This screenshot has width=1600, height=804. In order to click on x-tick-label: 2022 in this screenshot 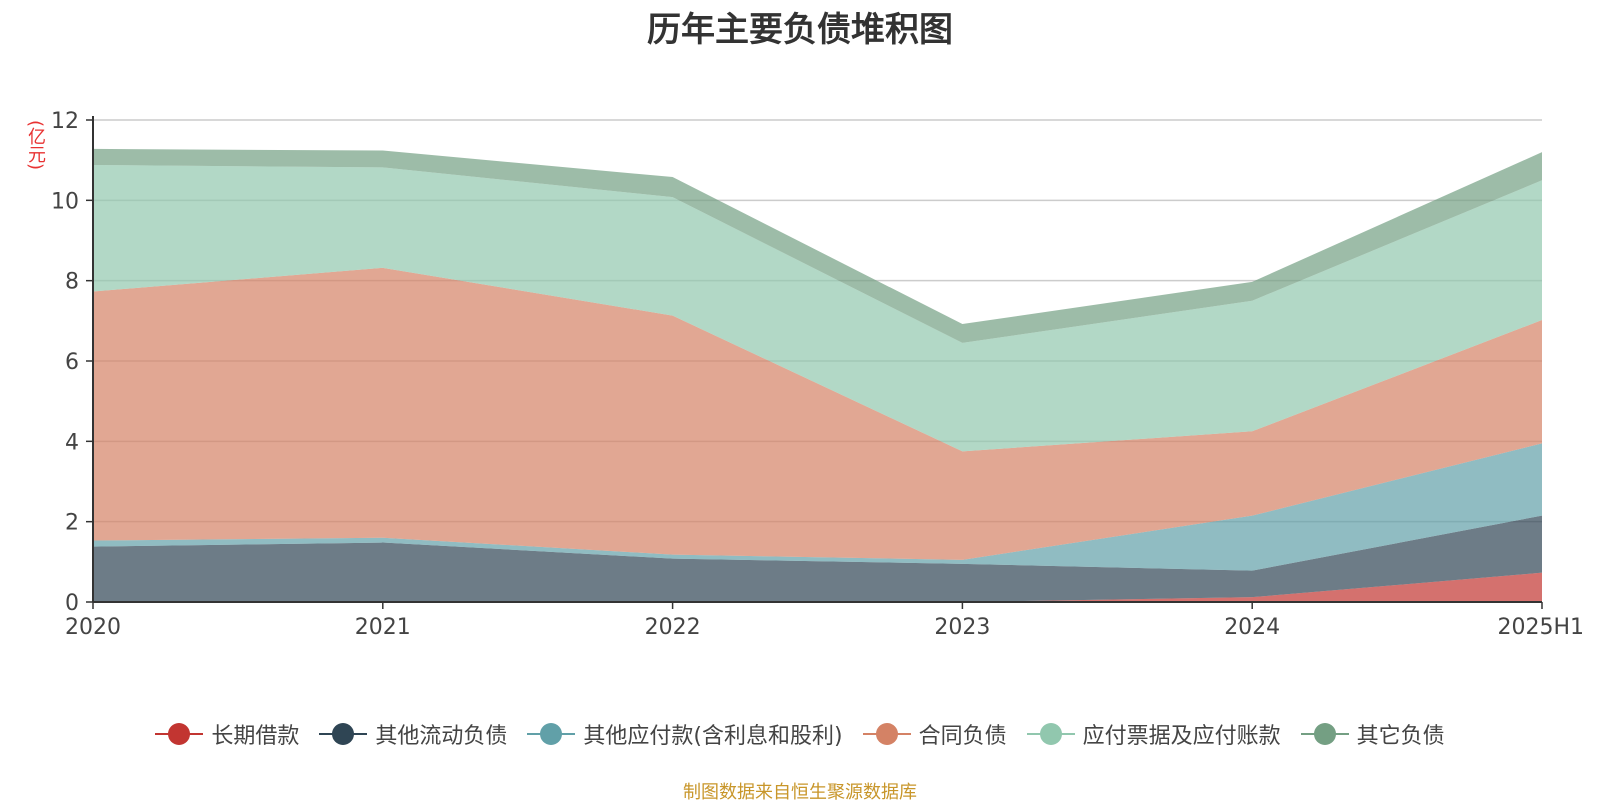, I will do `click(673, 627)`.